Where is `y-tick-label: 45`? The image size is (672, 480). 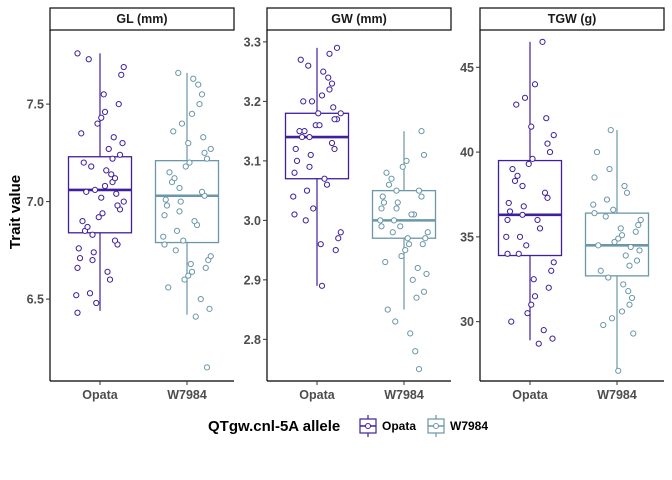 y-tick-label: 45 is located at coordinates (467, 68).